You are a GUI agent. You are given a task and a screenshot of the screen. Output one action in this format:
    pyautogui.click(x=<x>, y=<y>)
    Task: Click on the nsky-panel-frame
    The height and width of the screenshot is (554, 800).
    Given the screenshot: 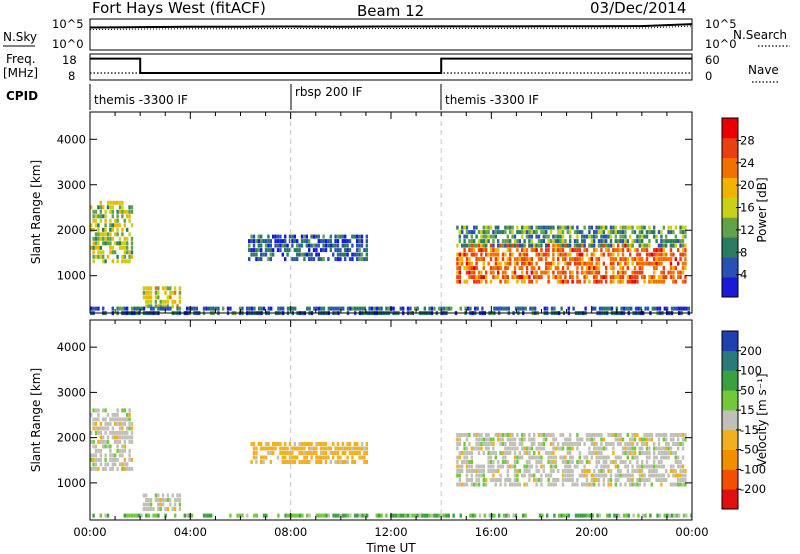 What is the action you would take?
    pyautogui.click(x=391, y=34)
    